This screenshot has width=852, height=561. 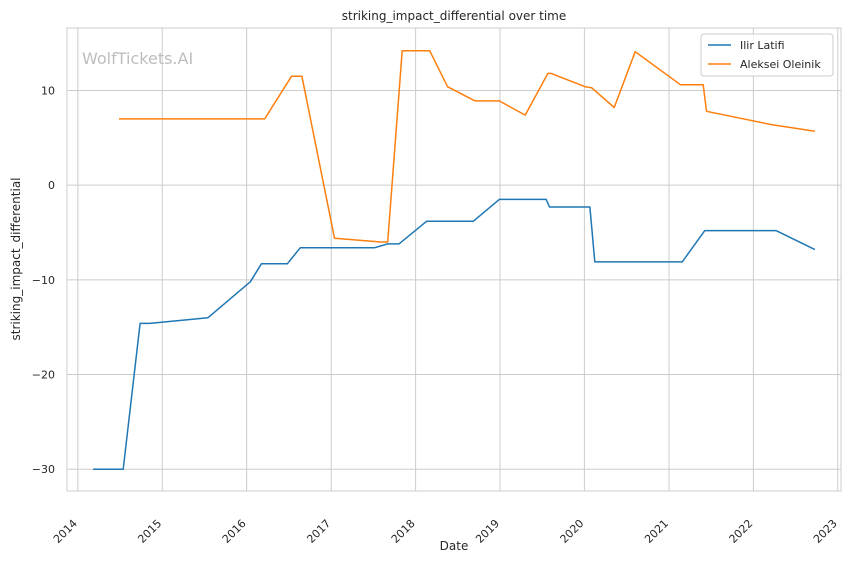 What do you see at coordinates (48, 90) in the screenshot?
I see `y-tick-label: 10` at bounding box center [48, 90].